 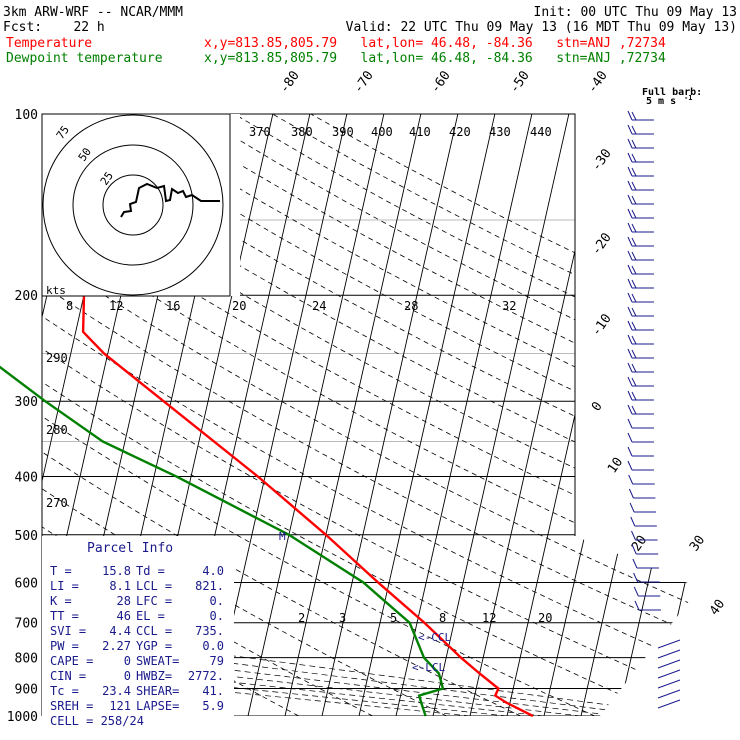 I want to click on hodograph: 75 50 25 kts, so click(x=140, y=205).